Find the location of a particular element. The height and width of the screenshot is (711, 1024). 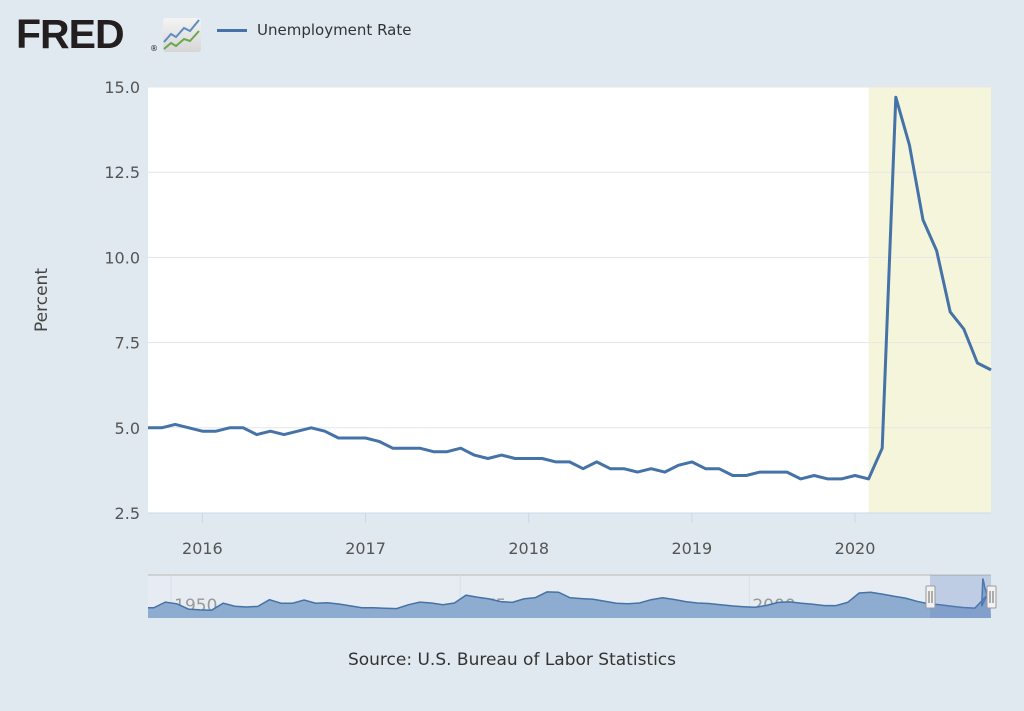

y-tick-label: 12.5 is located at coordinates (122, 172).